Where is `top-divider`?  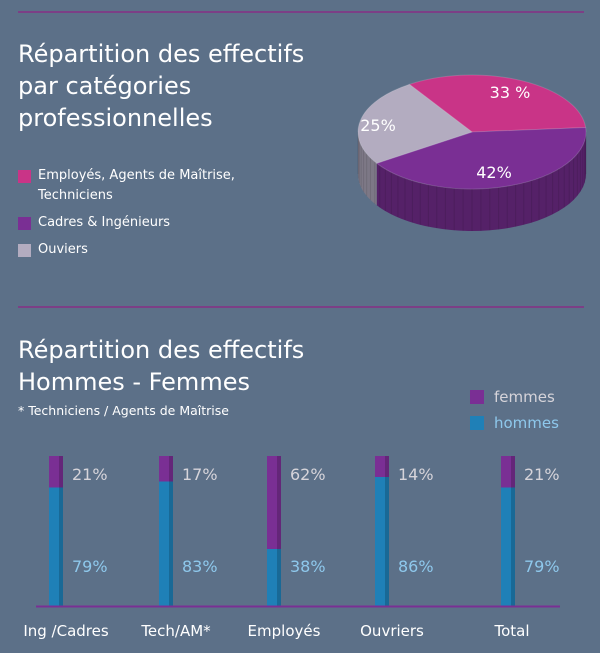 top-divider is located at coordinates (301, 12).